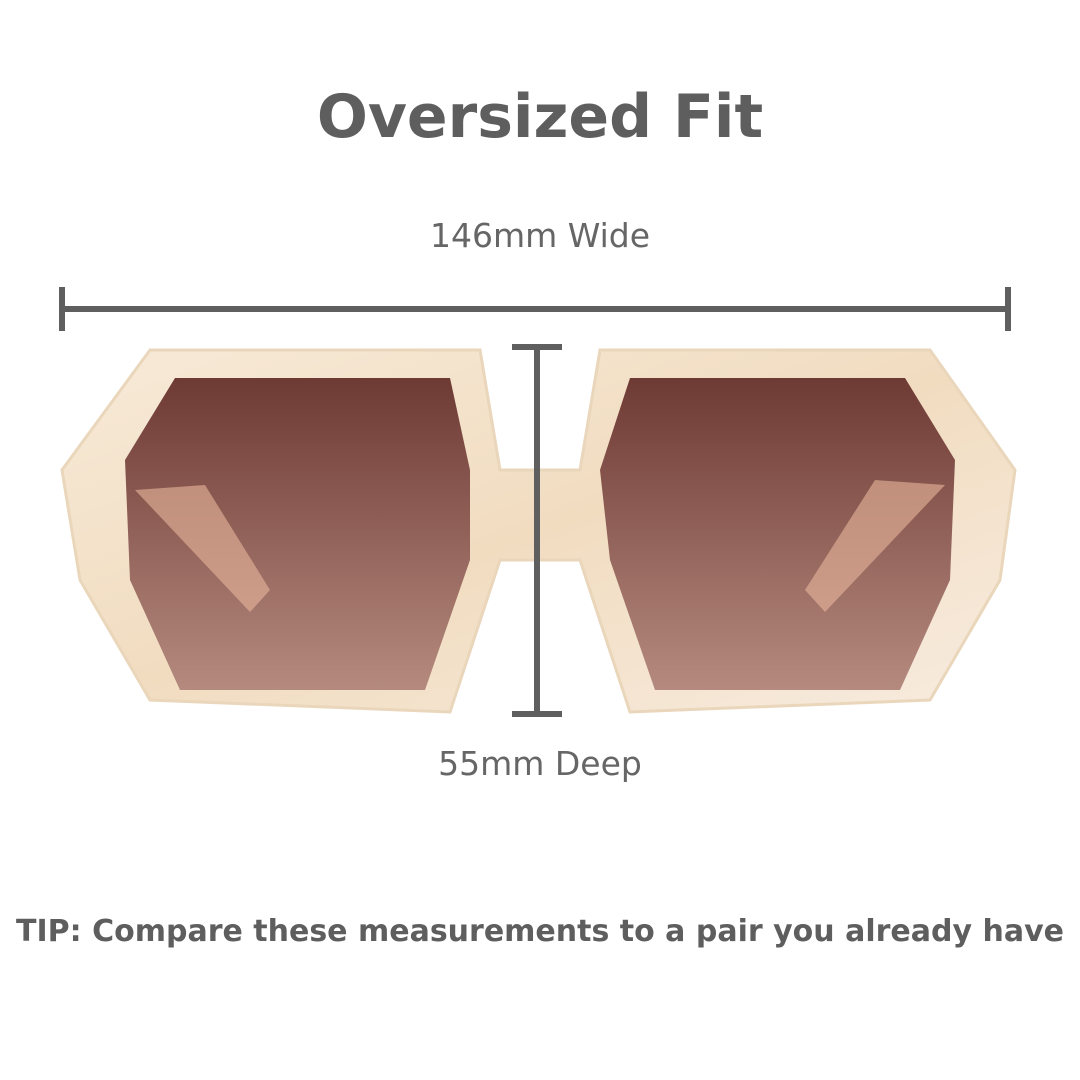 The image size is (1080, 1080). I want to click on right-lens, so click(777, 534).